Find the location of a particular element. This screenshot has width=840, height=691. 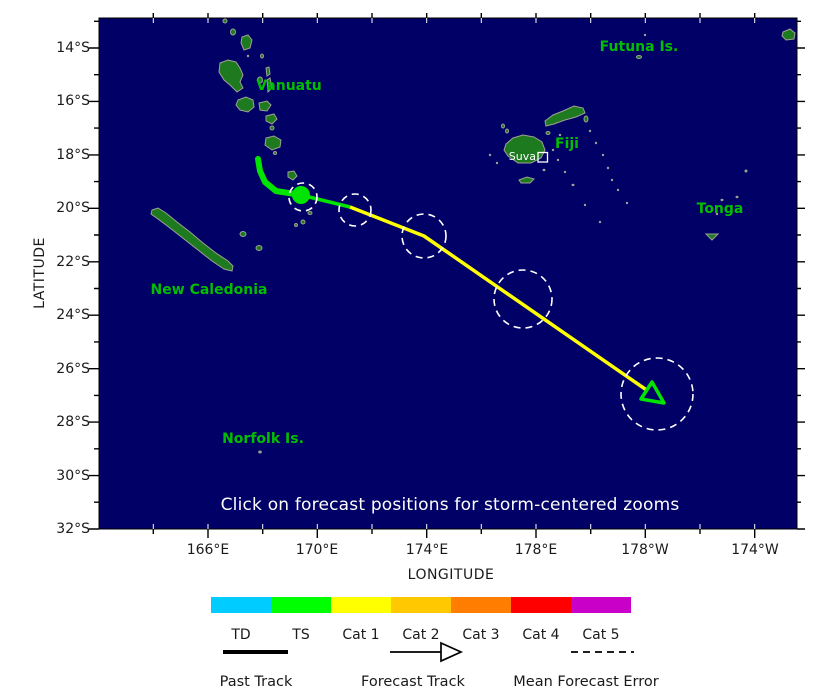

forecast-track-ts-segment is located at coordinates (325, 201).